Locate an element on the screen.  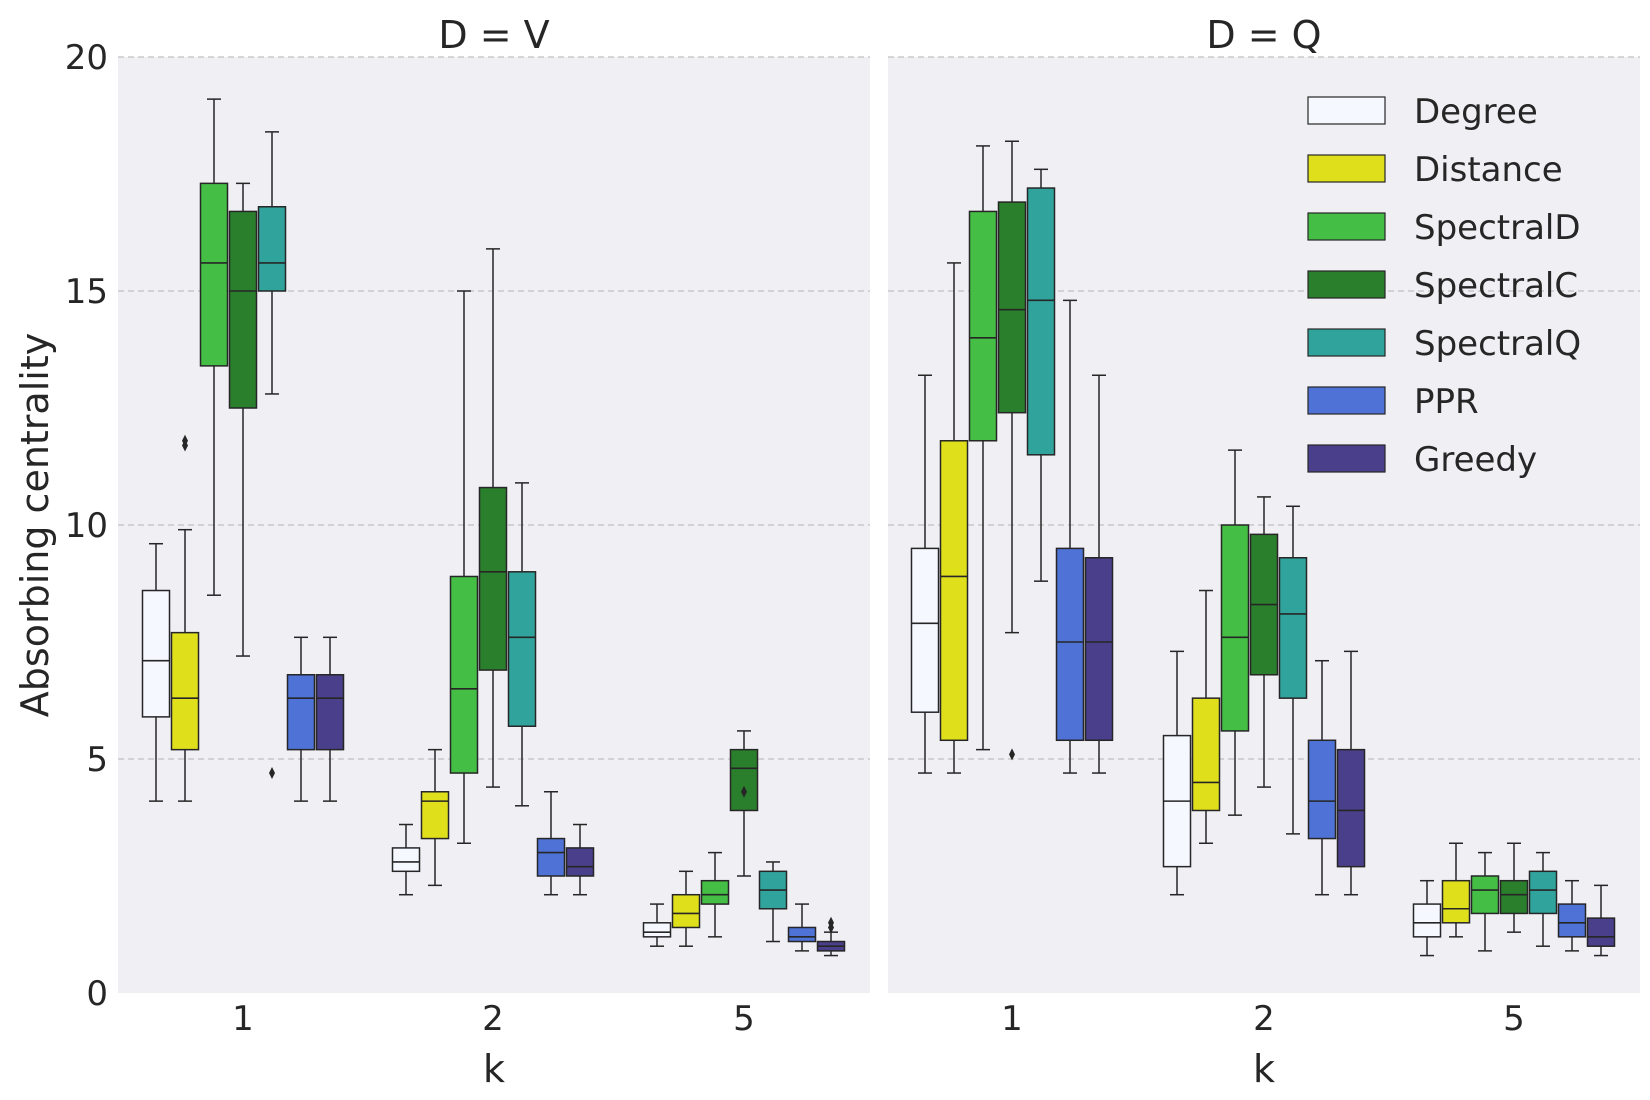
box-group-k-1: 1 is located at coordinates (1012, 589).